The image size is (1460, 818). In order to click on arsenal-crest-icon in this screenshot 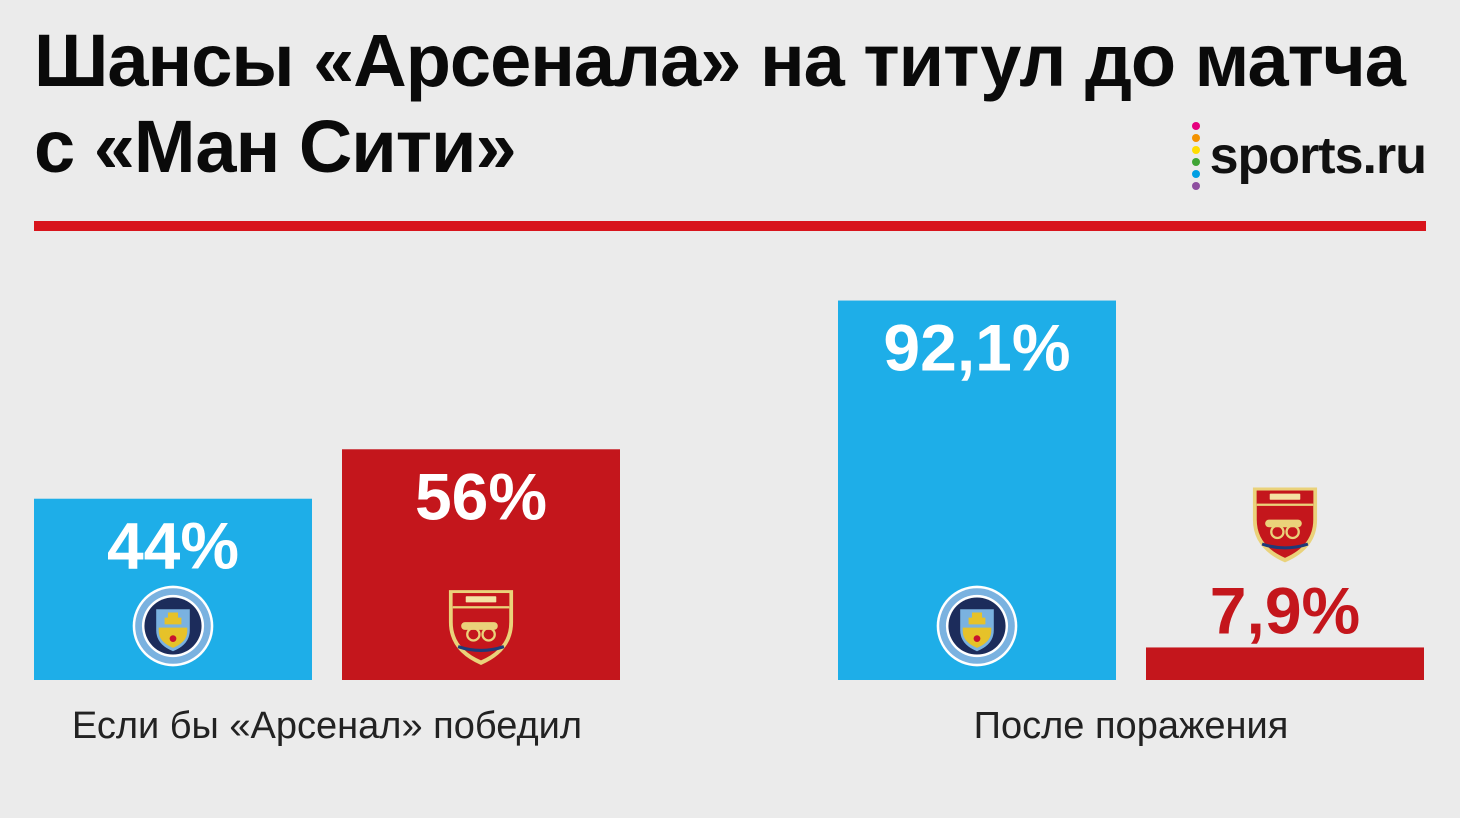, I will do `click(1285, 525)`.